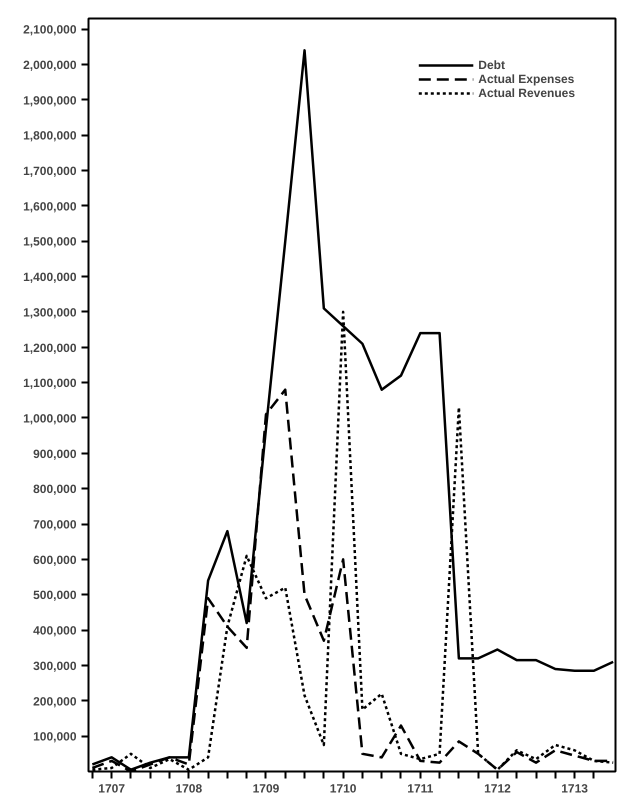 Image resolution: width=619 pixels, height=811 pixels. I want to click on legend-label: Actual Expenses, so click(526, 79).